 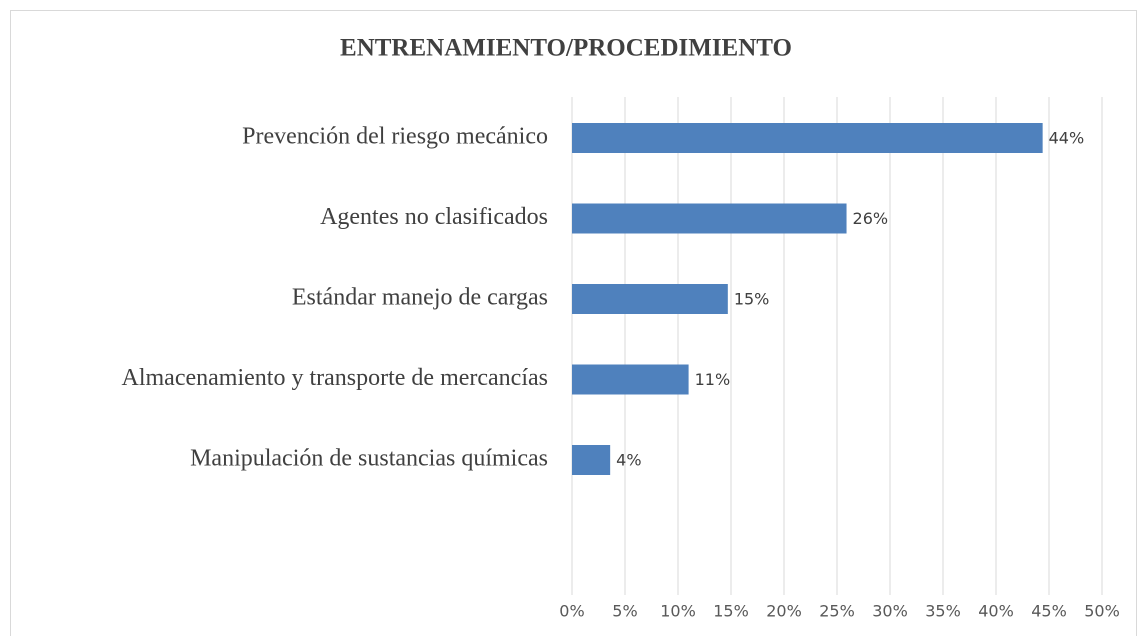 What do you see at coordinates (678, 611) in the screenshot?
I see `x-tick-label: 10%` at bounding box center [678, 611].